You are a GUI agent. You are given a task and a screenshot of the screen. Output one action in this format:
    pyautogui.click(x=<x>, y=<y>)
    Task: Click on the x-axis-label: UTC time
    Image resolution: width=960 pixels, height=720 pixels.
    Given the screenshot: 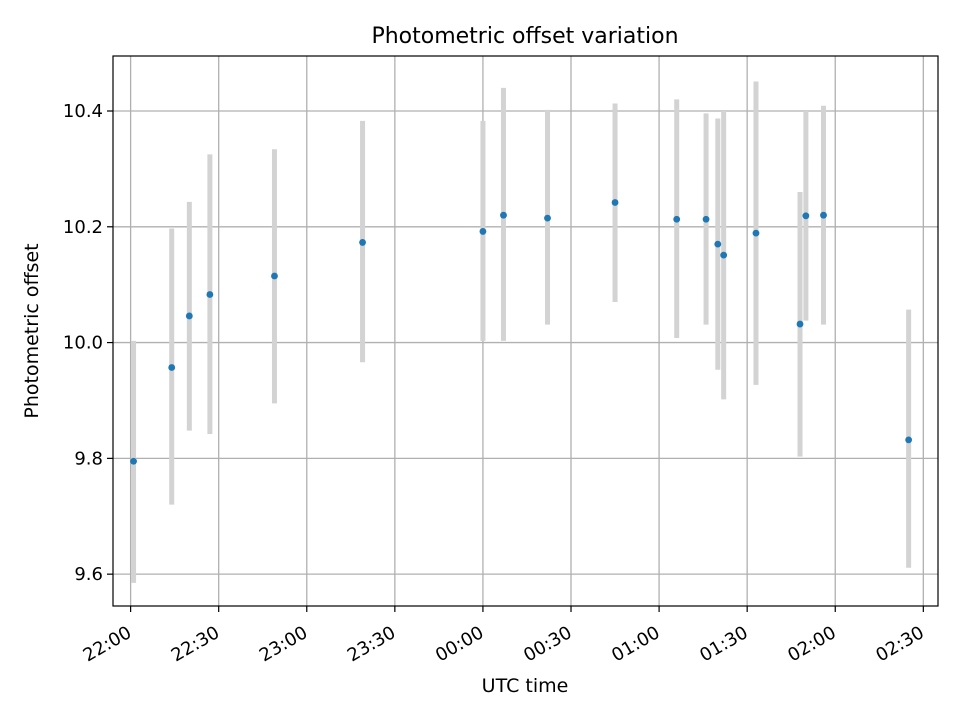 What is the action you would take?
    pyautogui.click(x=525, y=686)
    